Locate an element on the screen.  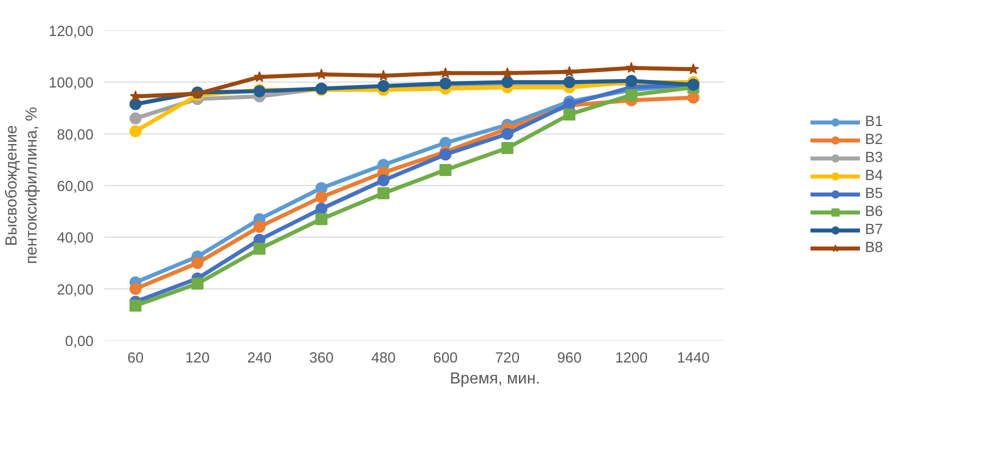
legend-label: В2 is located at coordinates (874, 140).